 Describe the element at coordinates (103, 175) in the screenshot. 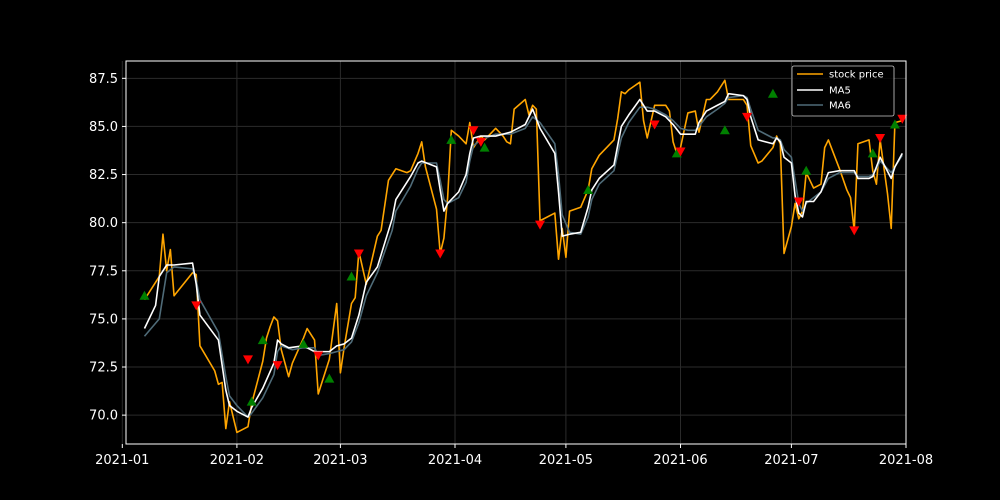

I see `y-tick-label: 82.5` at that location.